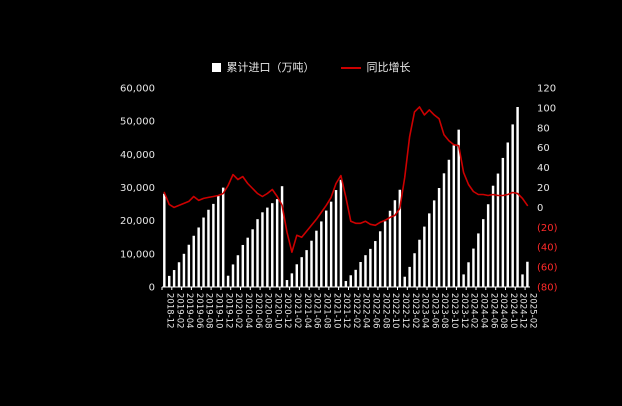 The width and height of the screenshot is (622, 406). Describe the element at coordinates (263, 67) in the screenshot. I see `legend-item-bars: 累计进口（万吨）` at that location.